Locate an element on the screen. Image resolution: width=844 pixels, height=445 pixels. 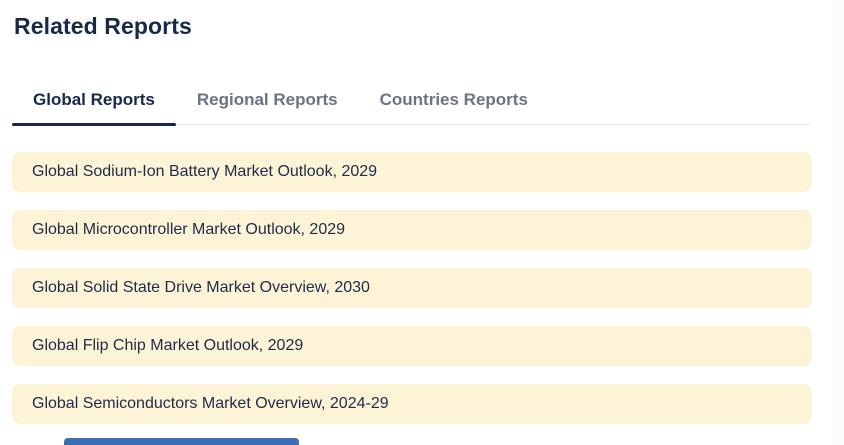
tab-global-reports: Global Reports is located at coordinates (94, 104).